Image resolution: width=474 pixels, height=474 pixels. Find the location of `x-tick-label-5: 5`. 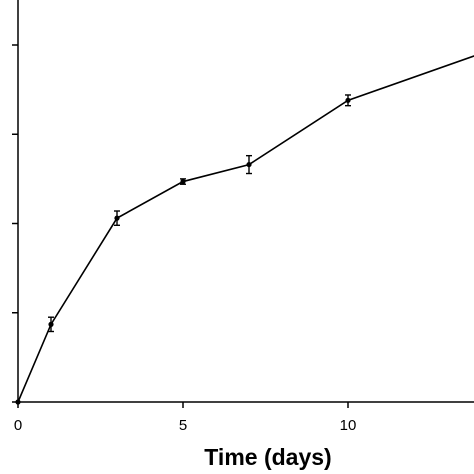

x-tick-label-5: 5 is located at coordinates (183, 425).